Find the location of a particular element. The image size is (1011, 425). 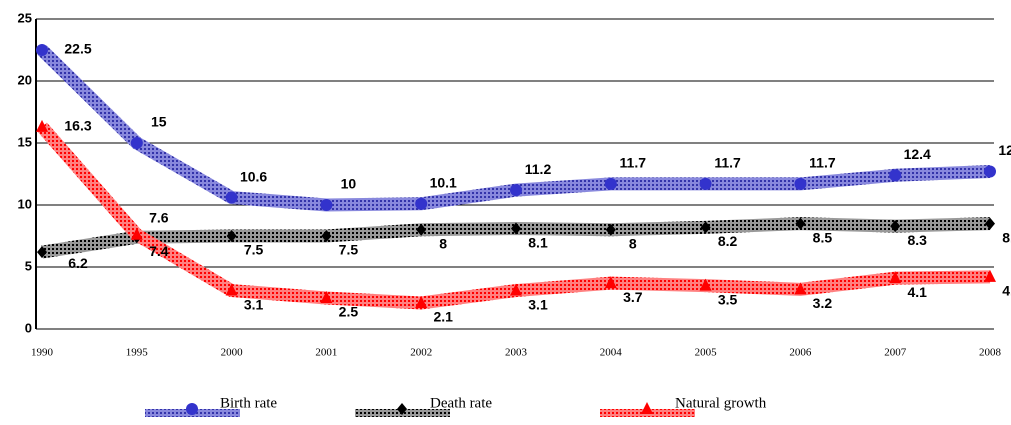

data-label: 11.2 is located at coordinates (538, 169).